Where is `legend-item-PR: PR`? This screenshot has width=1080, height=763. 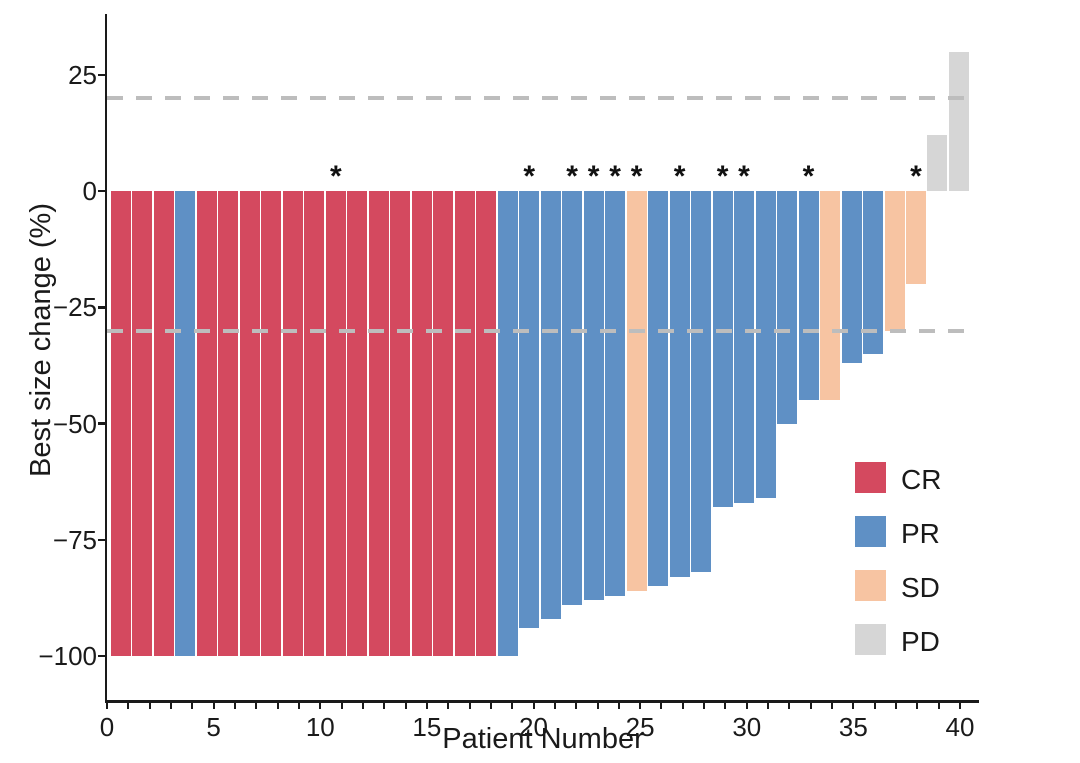 legend-item-PR: PR is located at coordinates (915, 532).